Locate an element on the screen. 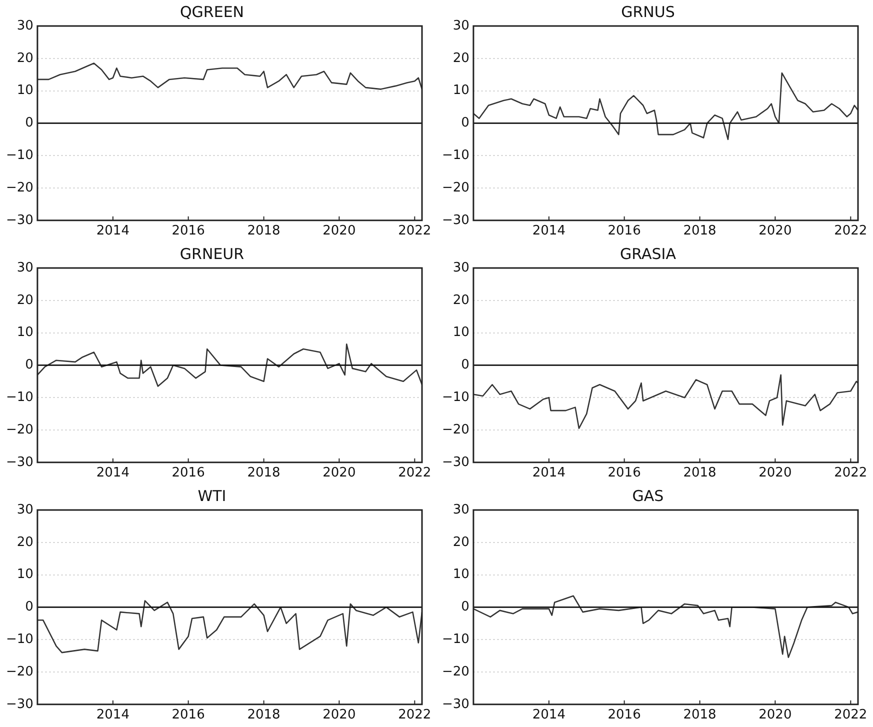 Image resolution: width=873 pixels, height=727 pixels. chart-title: GRNUS is located at coordinates (648, 11).